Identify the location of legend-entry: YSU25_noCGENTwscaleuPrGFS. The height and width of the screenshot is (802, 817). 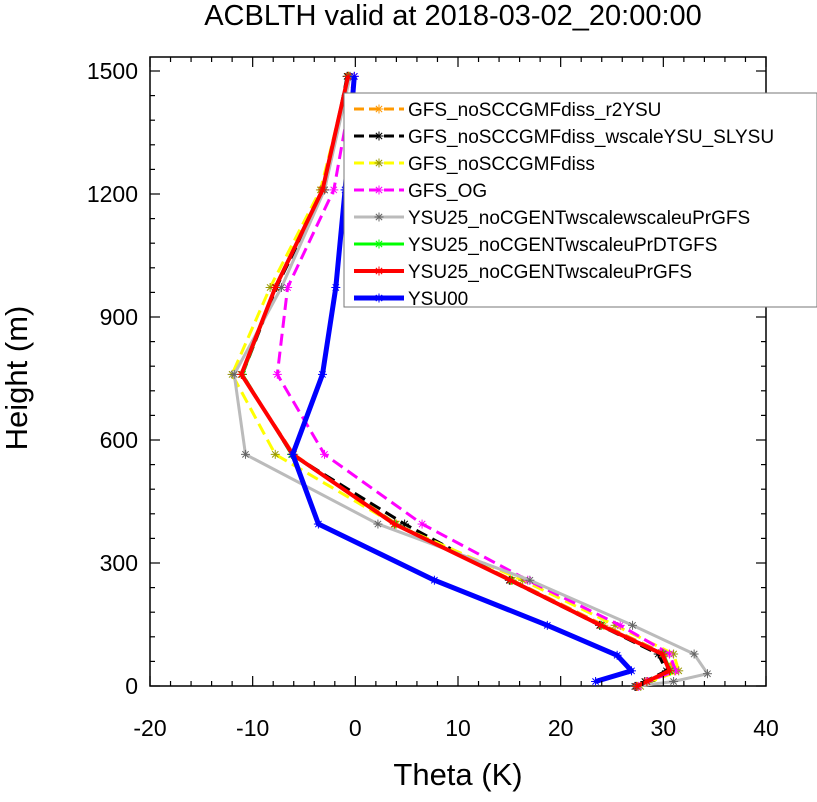
(523, 272).